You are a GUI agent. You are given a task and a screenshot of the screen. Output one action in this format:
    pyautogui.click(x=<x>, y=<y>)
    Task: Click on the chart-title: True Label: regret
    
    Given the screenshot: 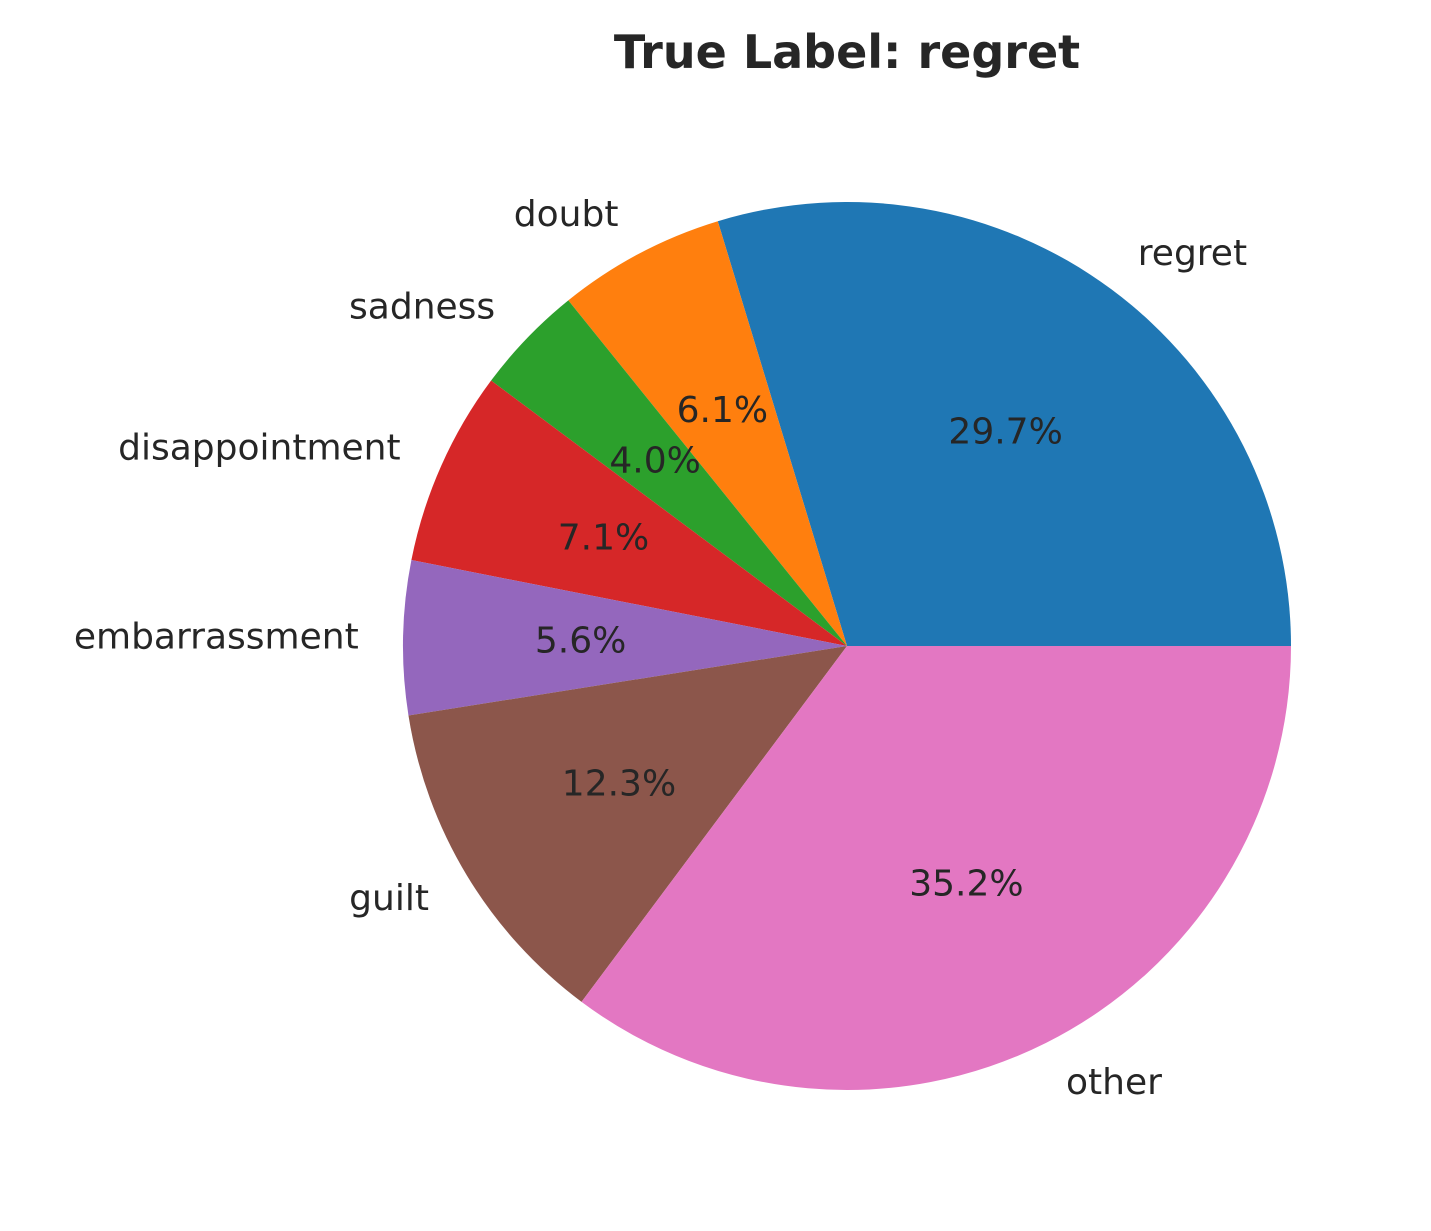 What is the action you would take?
    pyautogui.click(x=847, y=52)
    